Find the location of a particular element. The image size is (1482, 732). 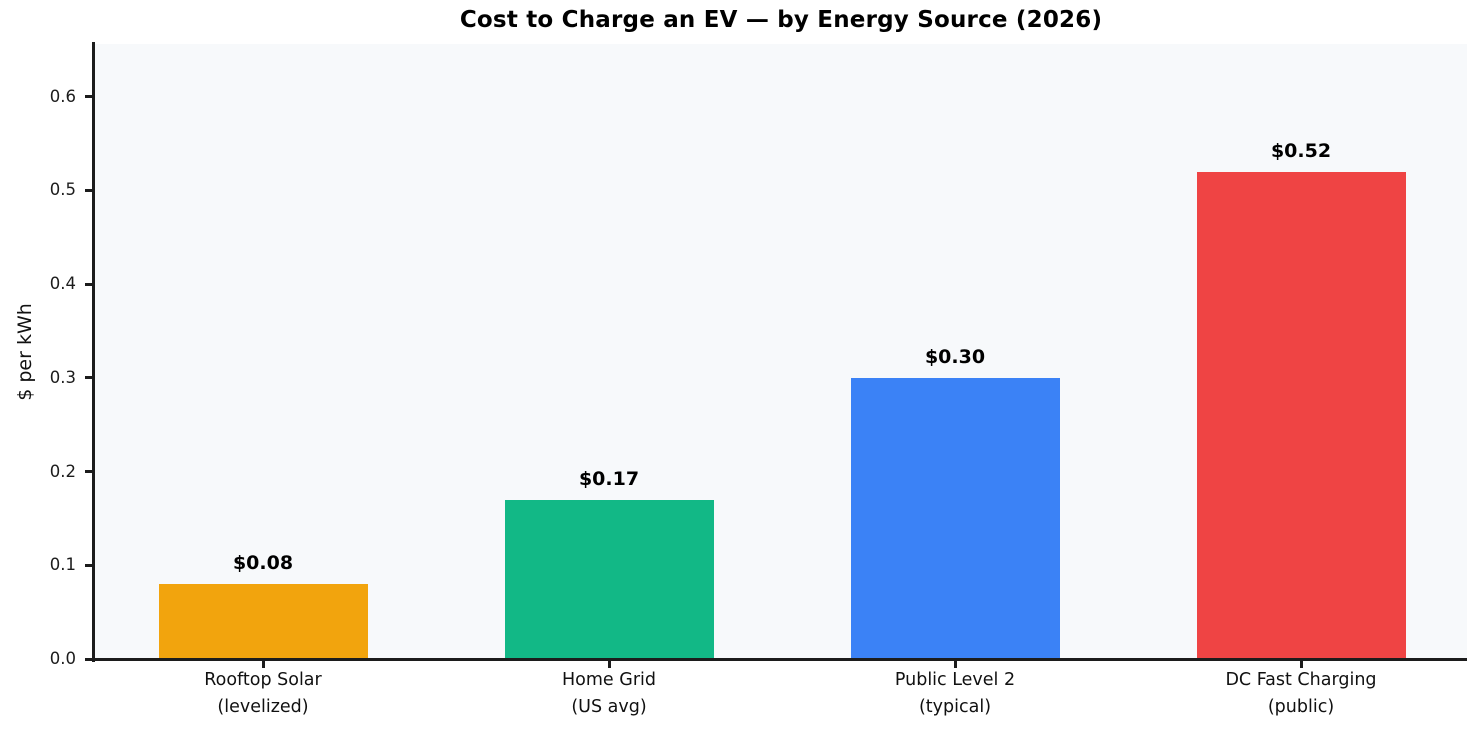

x-category-label-line: Home Grid is located at coordinates (609, 680).